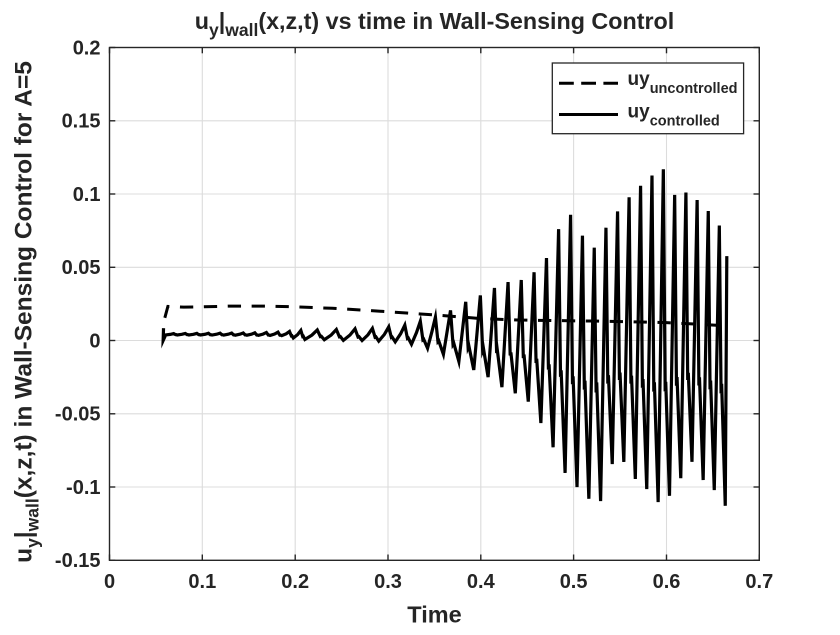 Image resolution: width=840 pixels, height=635 pixels. Describe the element at coordinates (81, 122) in the screenshot. I see `svg-text: 0.15` at that location.